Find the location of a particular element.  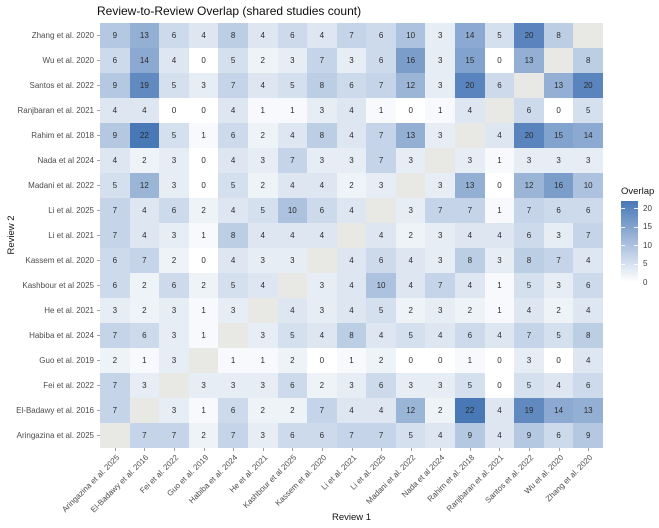

y-axis-label: He et al. 2021 is located at coordinates (69, 310).